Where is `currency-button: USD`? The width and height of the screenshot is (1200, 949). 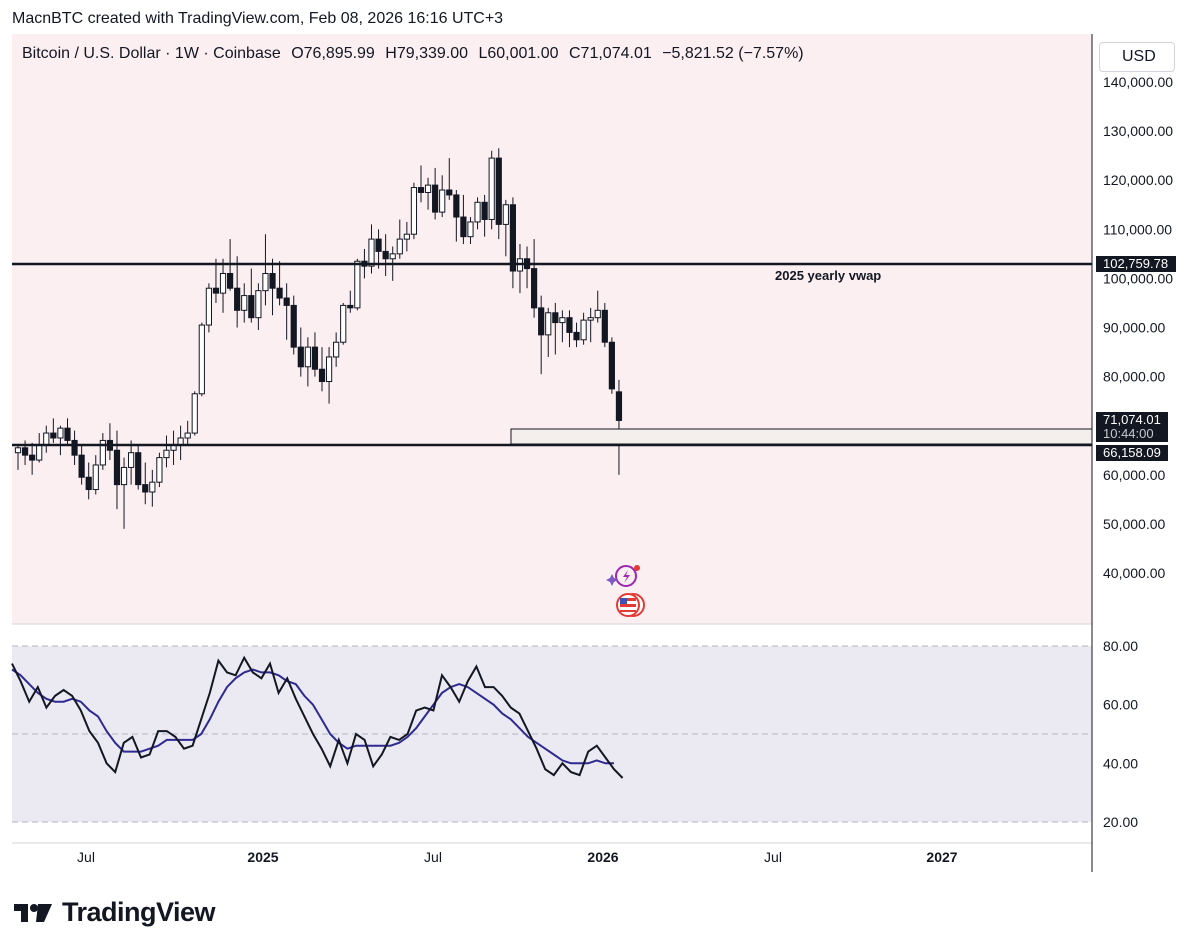 currency-button: USD is located at coordinates (1137, 57).